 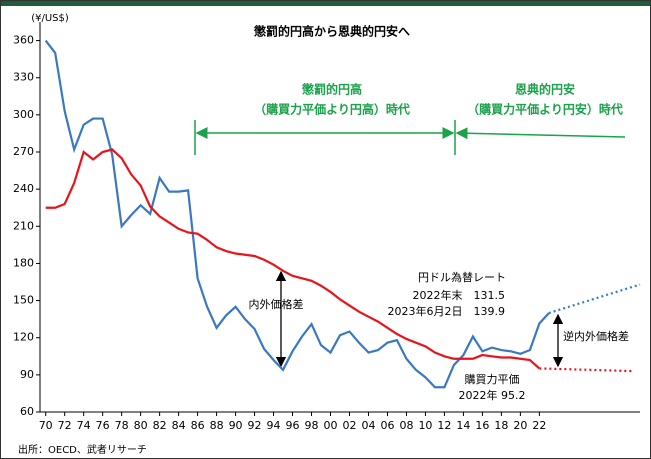 I want to click on annotation: 2022年 95.2, so click(x=492, y=395).